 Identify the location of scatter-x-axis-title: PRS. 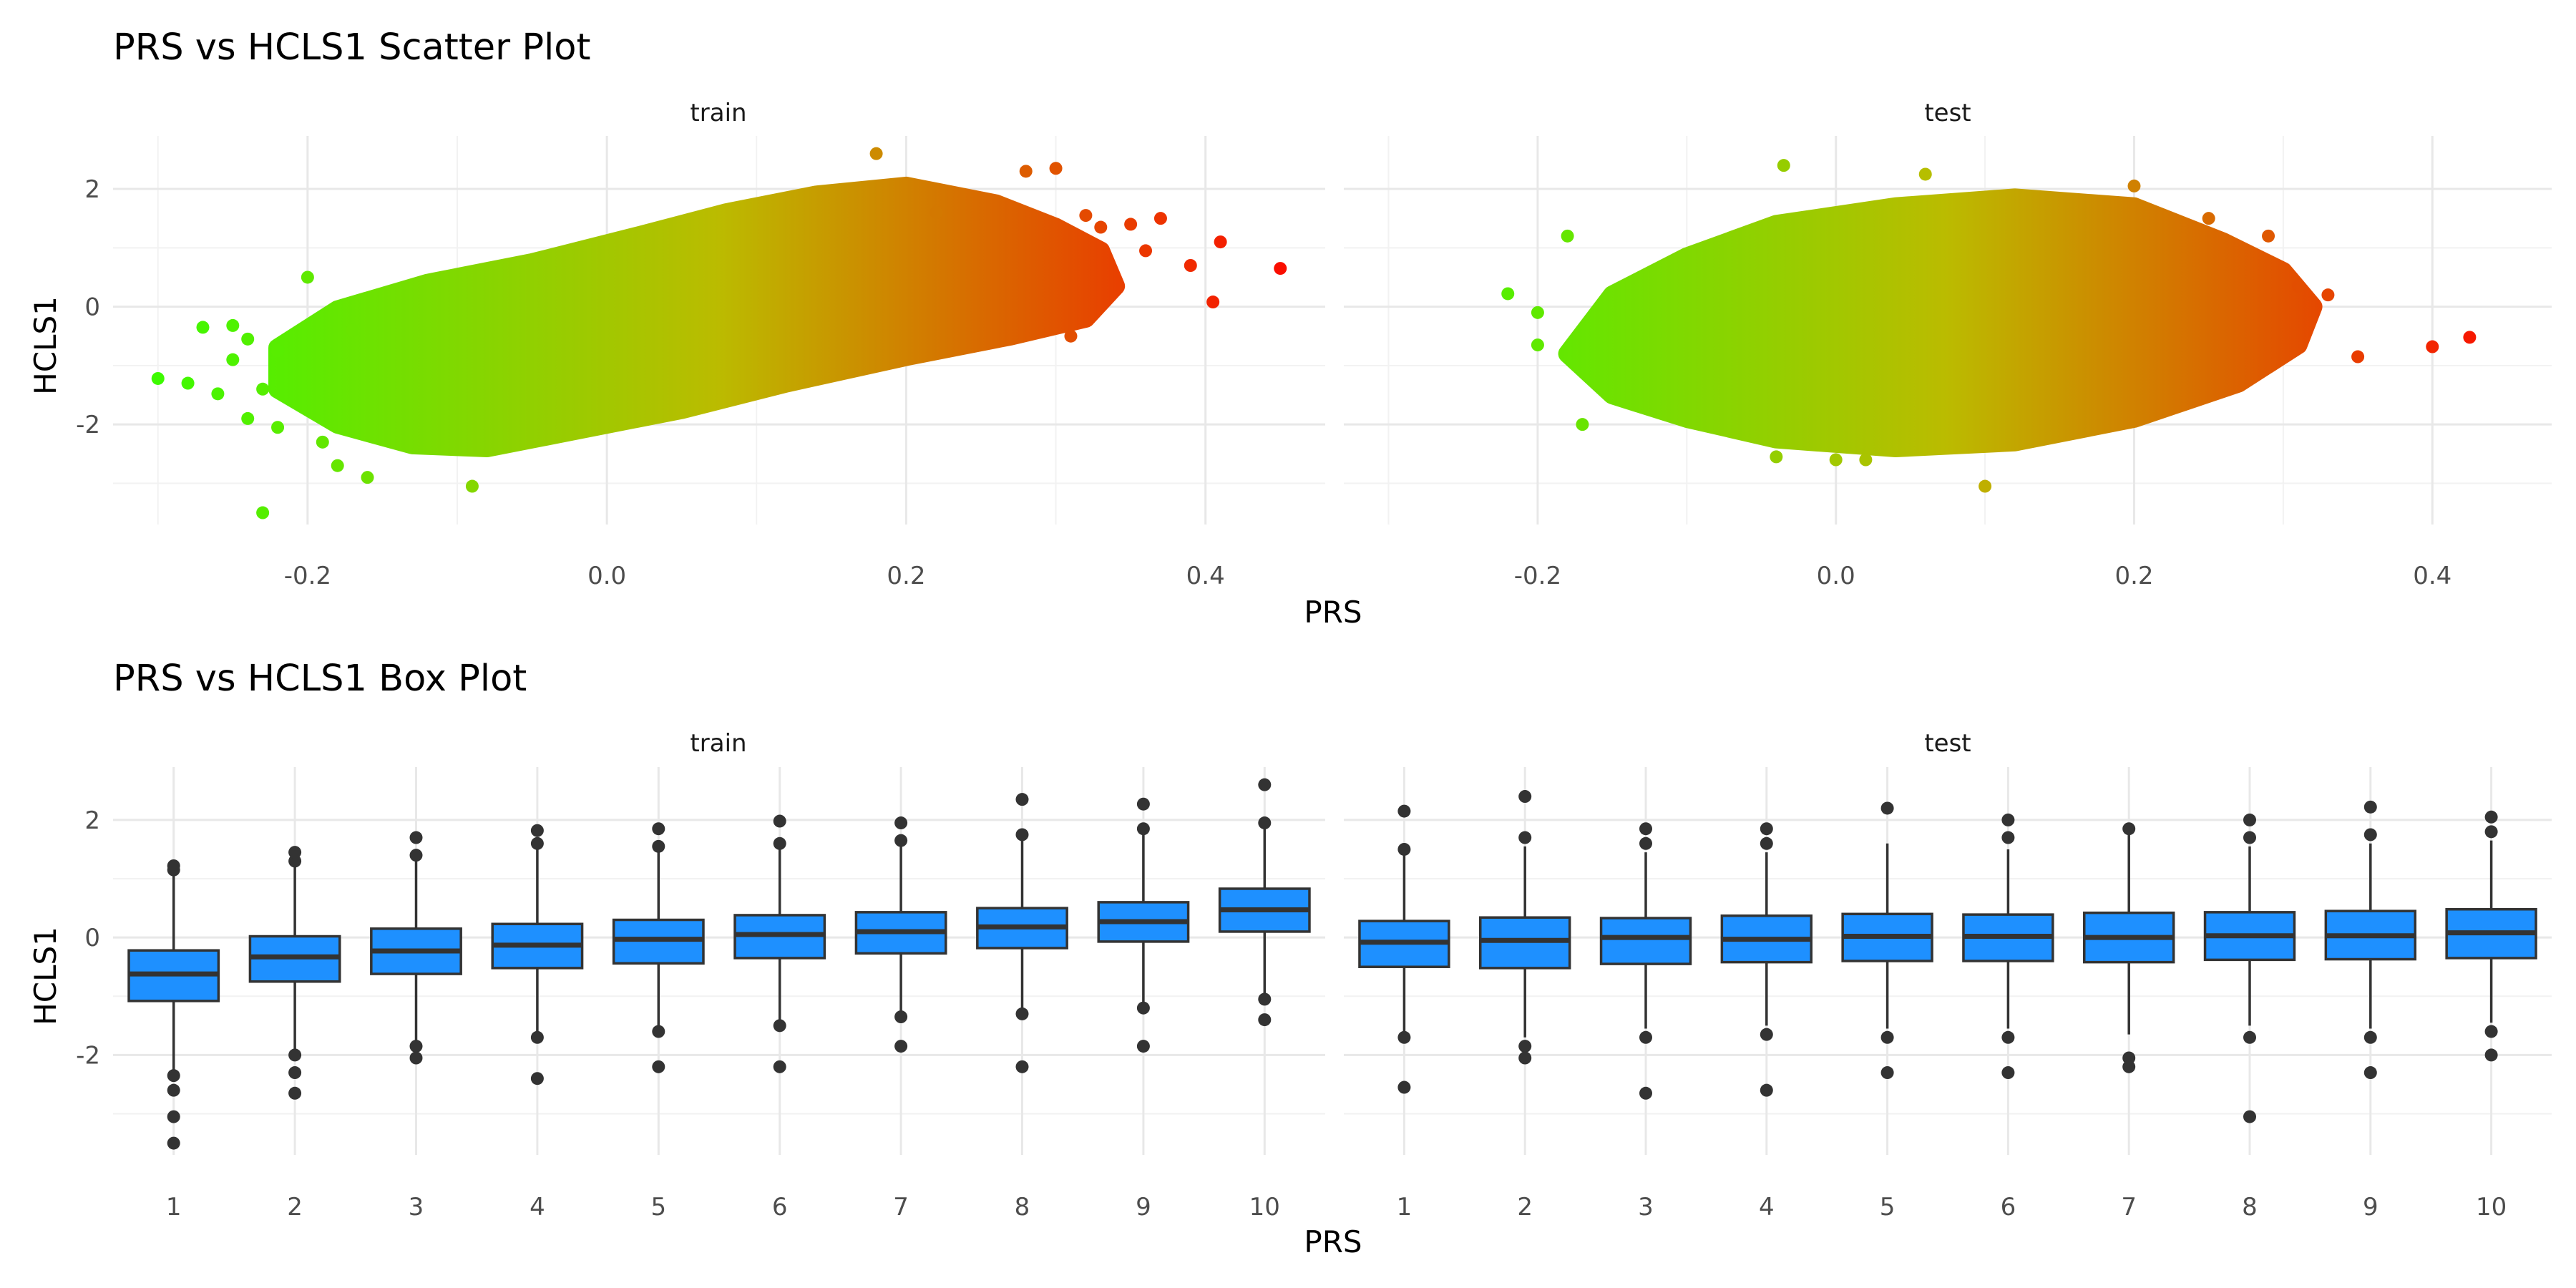
(1333, 612).